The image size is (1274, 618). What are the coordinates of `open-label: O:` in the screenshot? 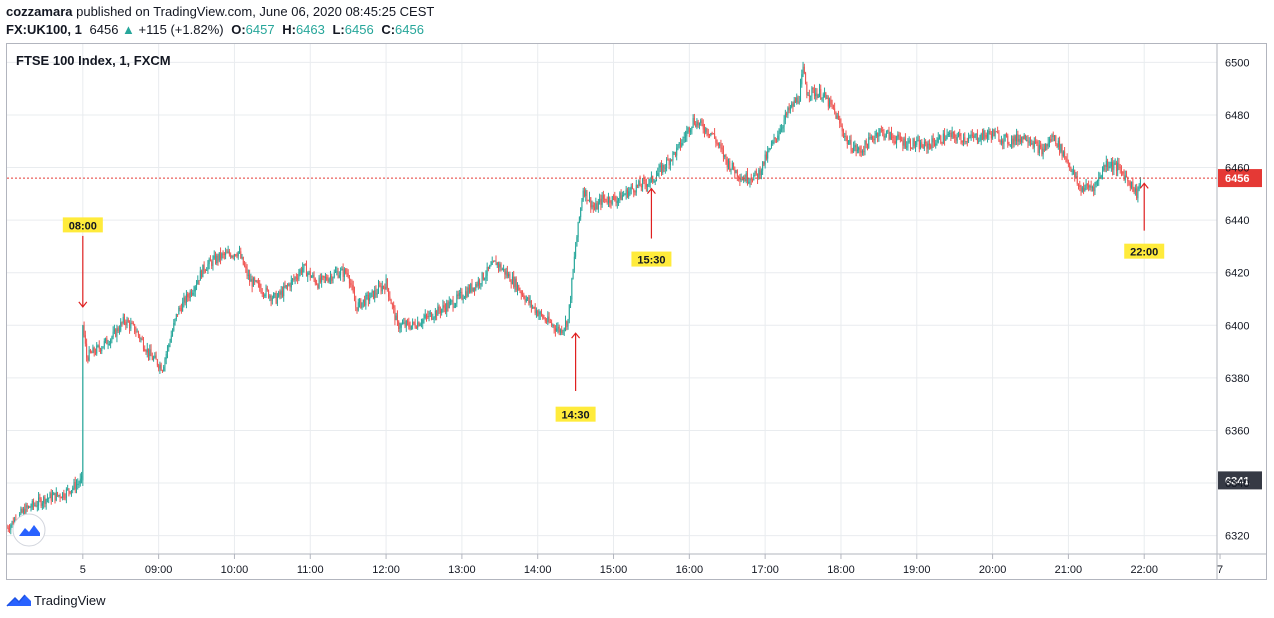 It's located at (238, 29).